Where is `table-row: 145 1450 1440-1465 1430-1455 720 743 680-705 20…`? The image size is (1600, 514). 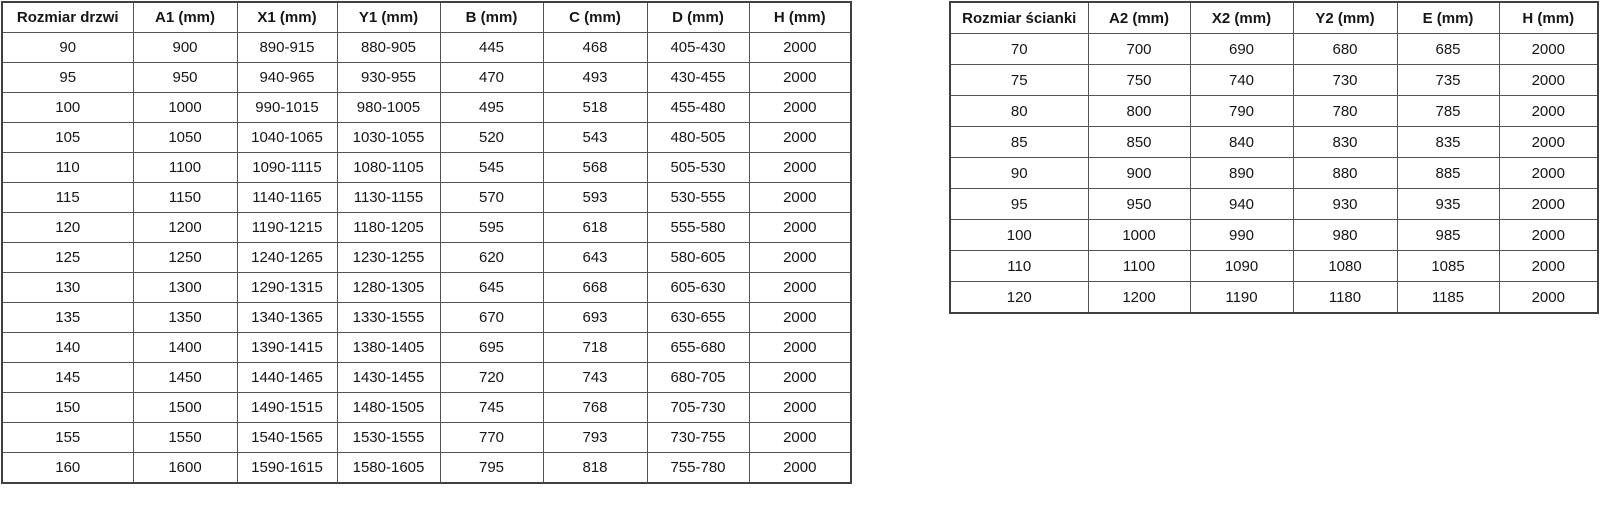 table-row: 145 1450 1440-1465 1430-1455 720 743 680-705 20… is located at coordinates (426, 377).